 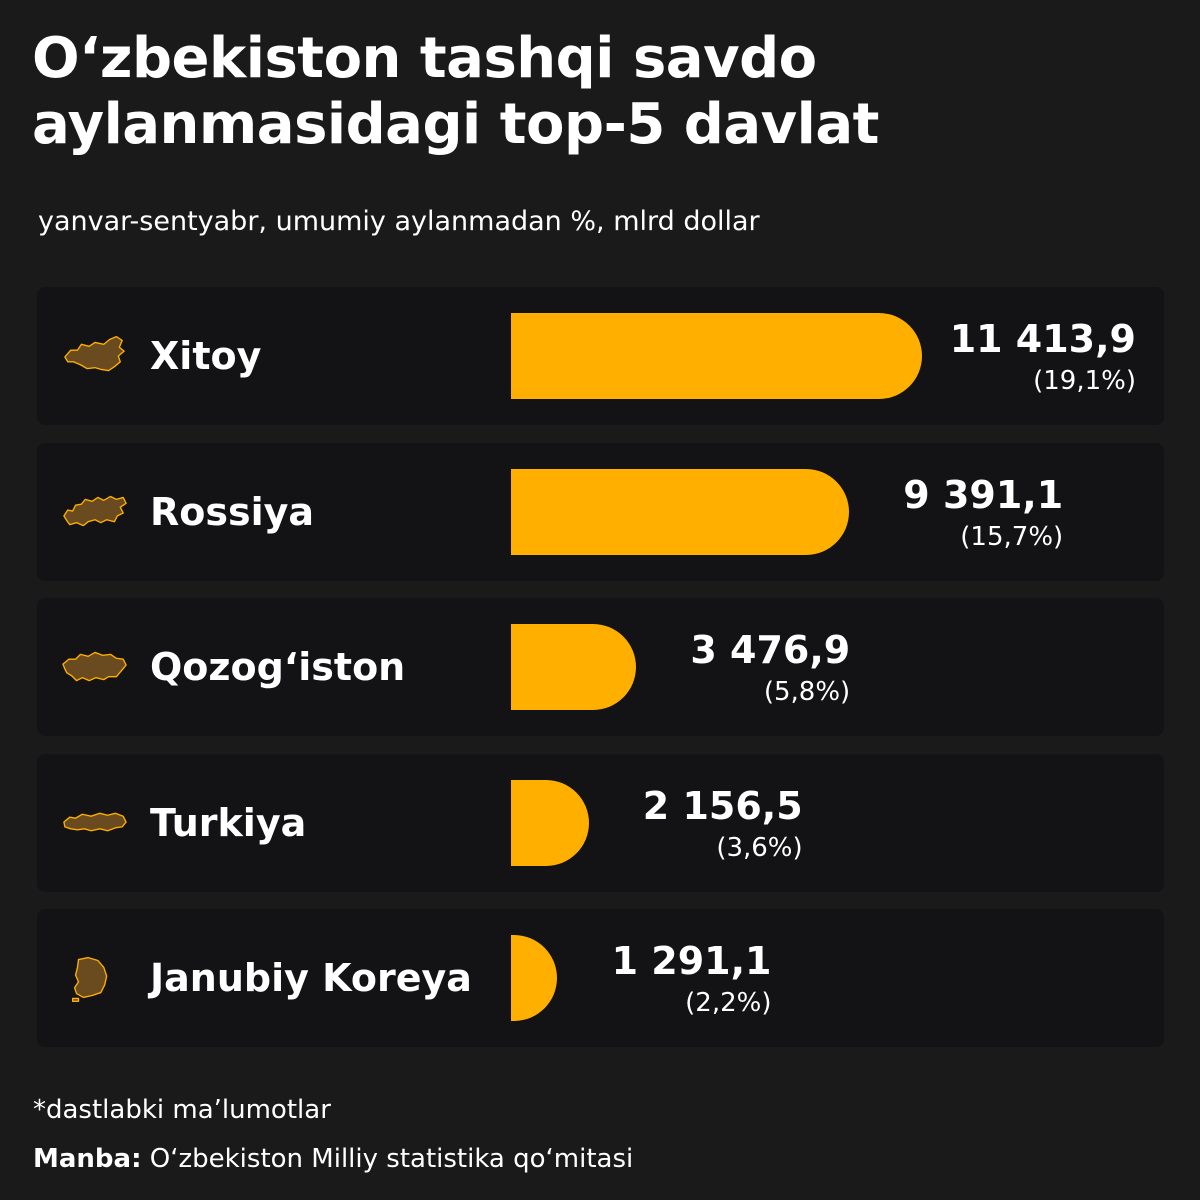 What do you see at coordinates (691, 961) in the screenshot?
I see `value-label: 1 291,1` at bounding box center [691, 961].